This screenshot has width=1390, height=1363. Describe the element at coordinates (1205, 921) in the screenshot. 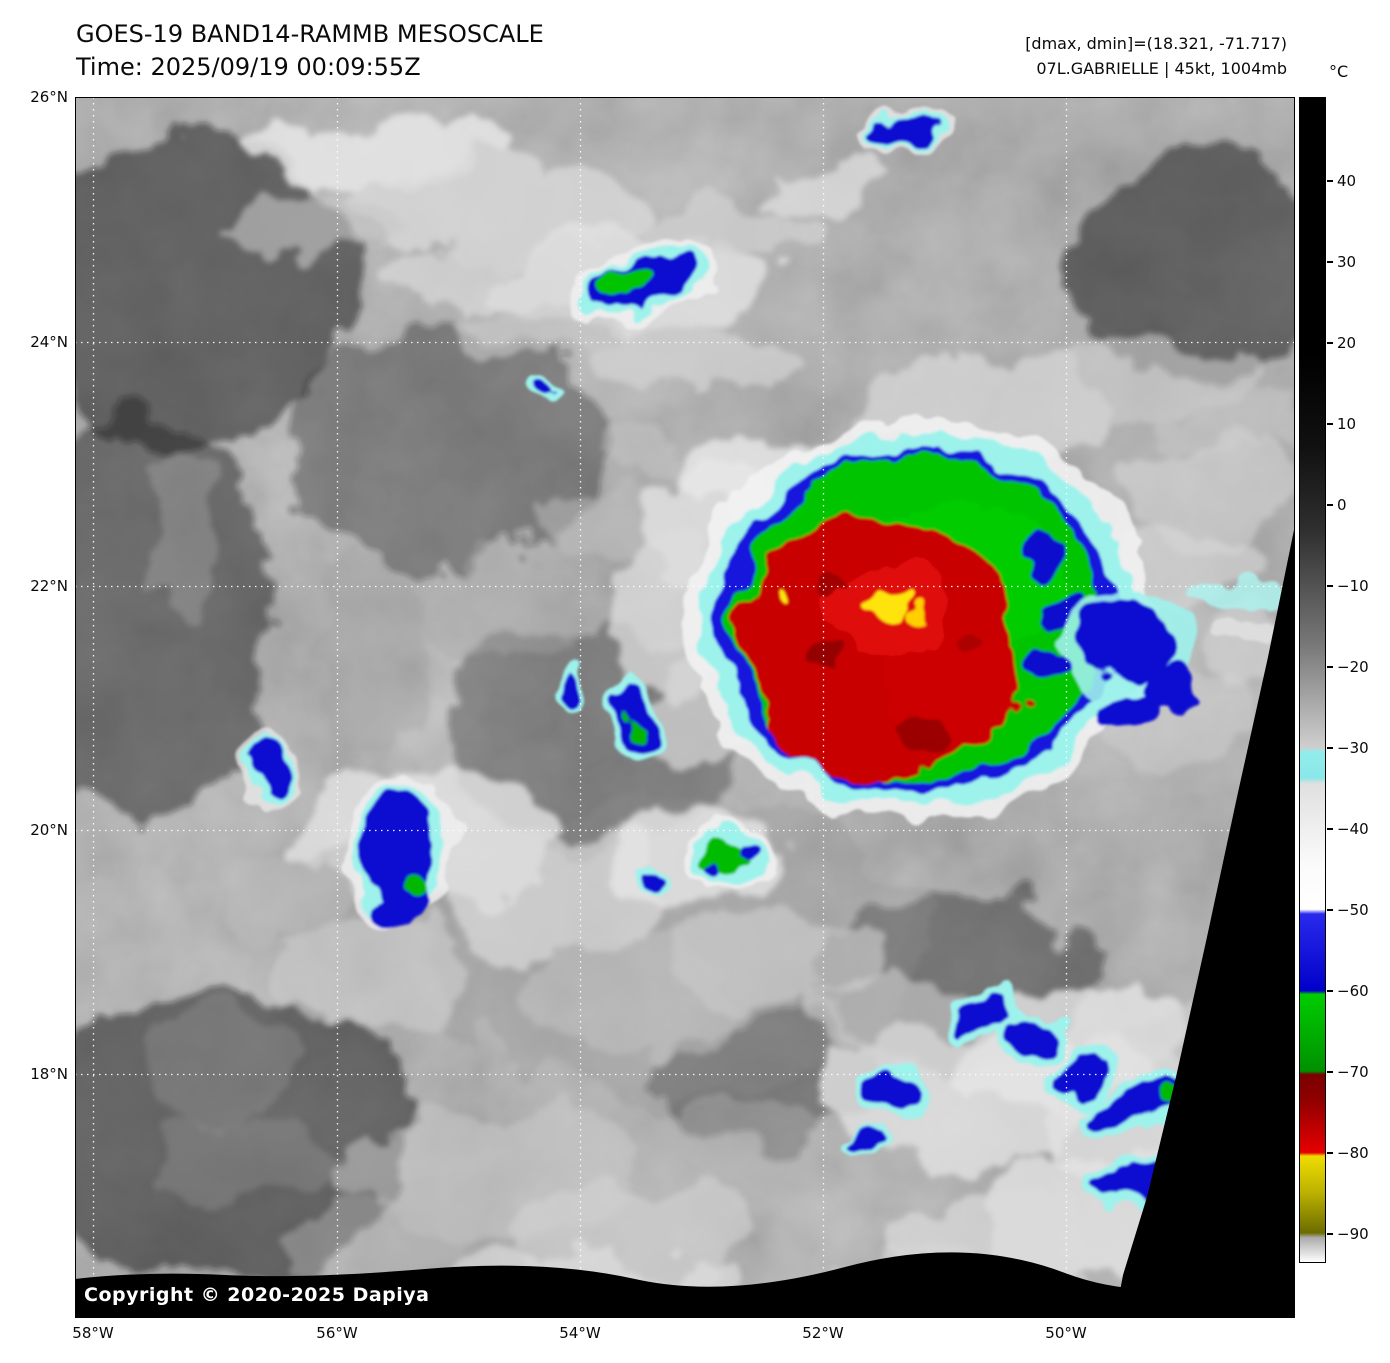

I see `scan-edge-black` at that location.